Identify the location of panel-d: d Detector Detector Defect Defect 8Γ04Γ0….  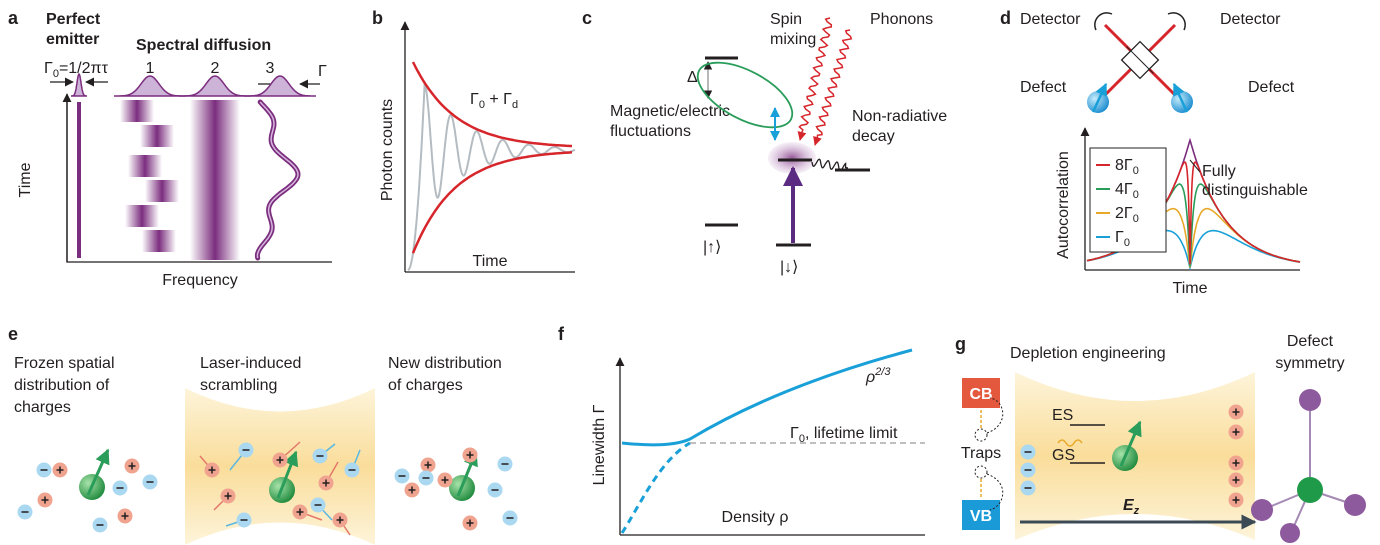
(1154, 152).